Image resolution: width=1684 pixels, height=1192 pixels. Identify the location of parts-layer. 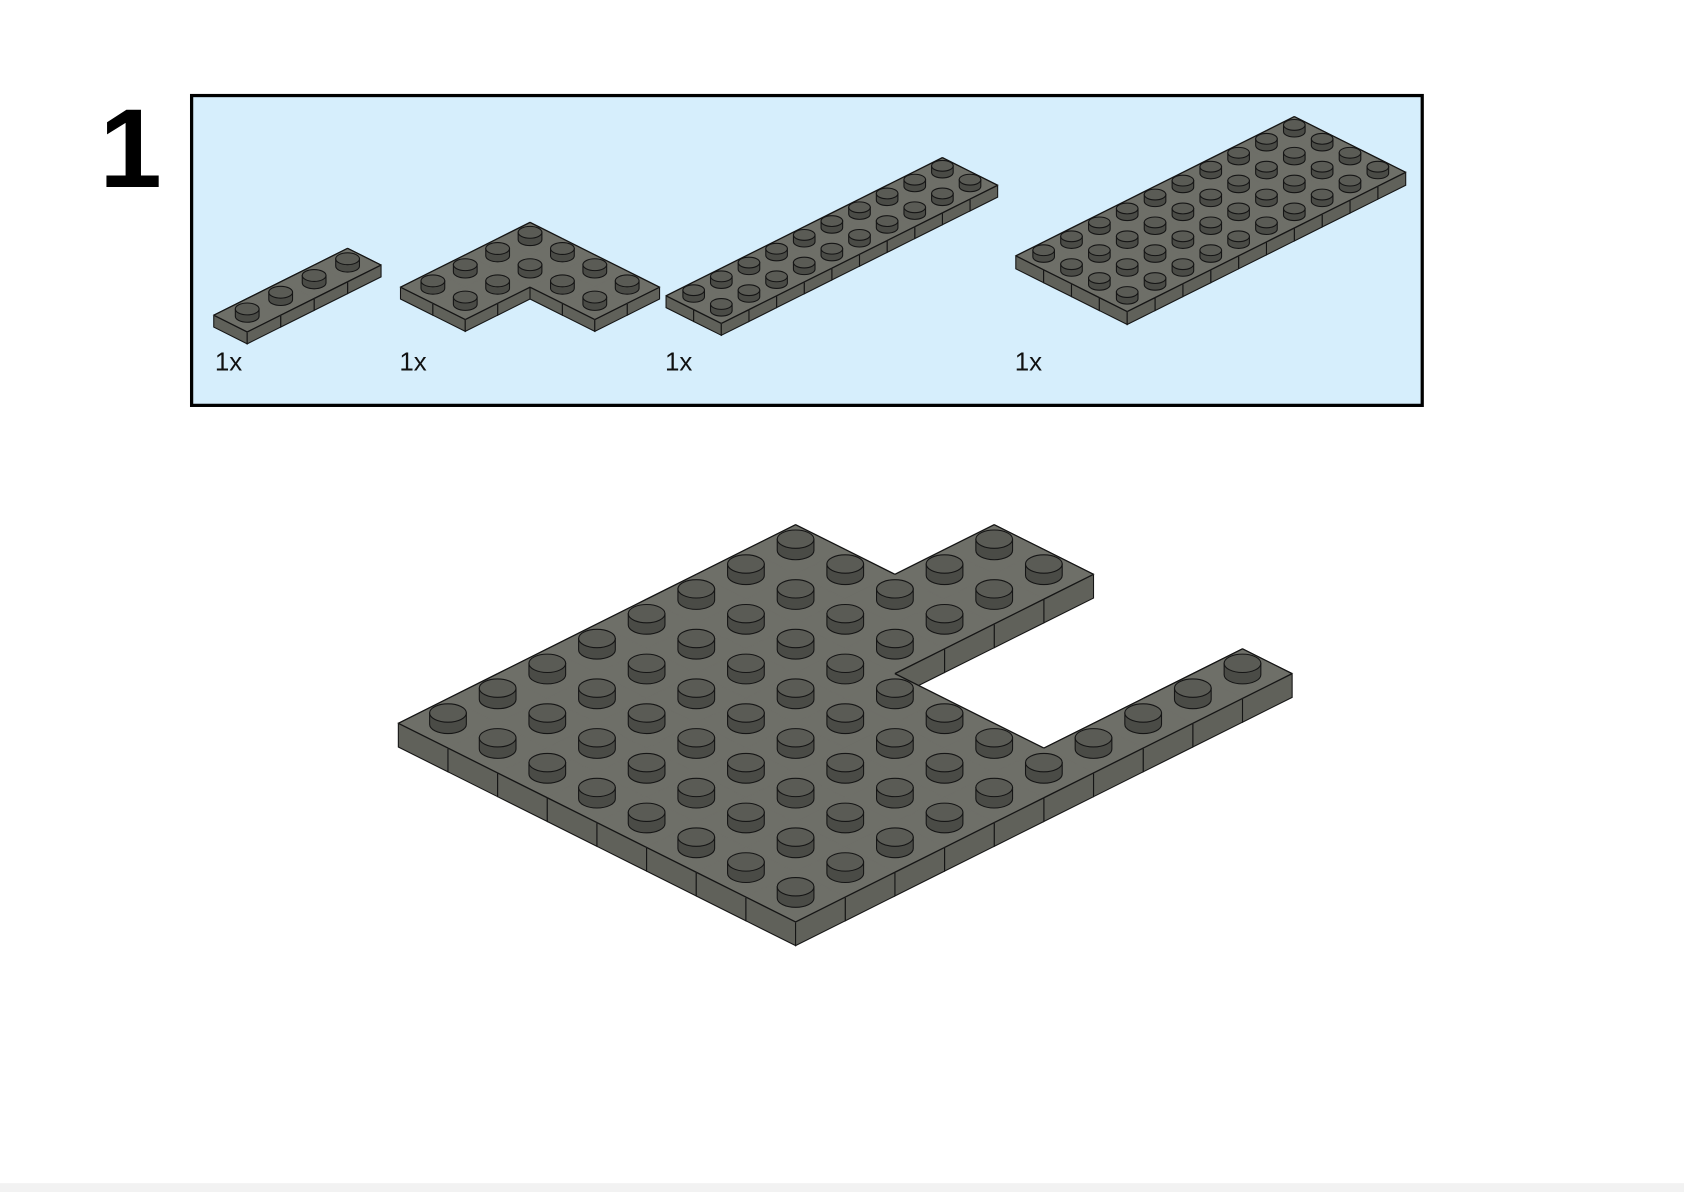
(809, 230).